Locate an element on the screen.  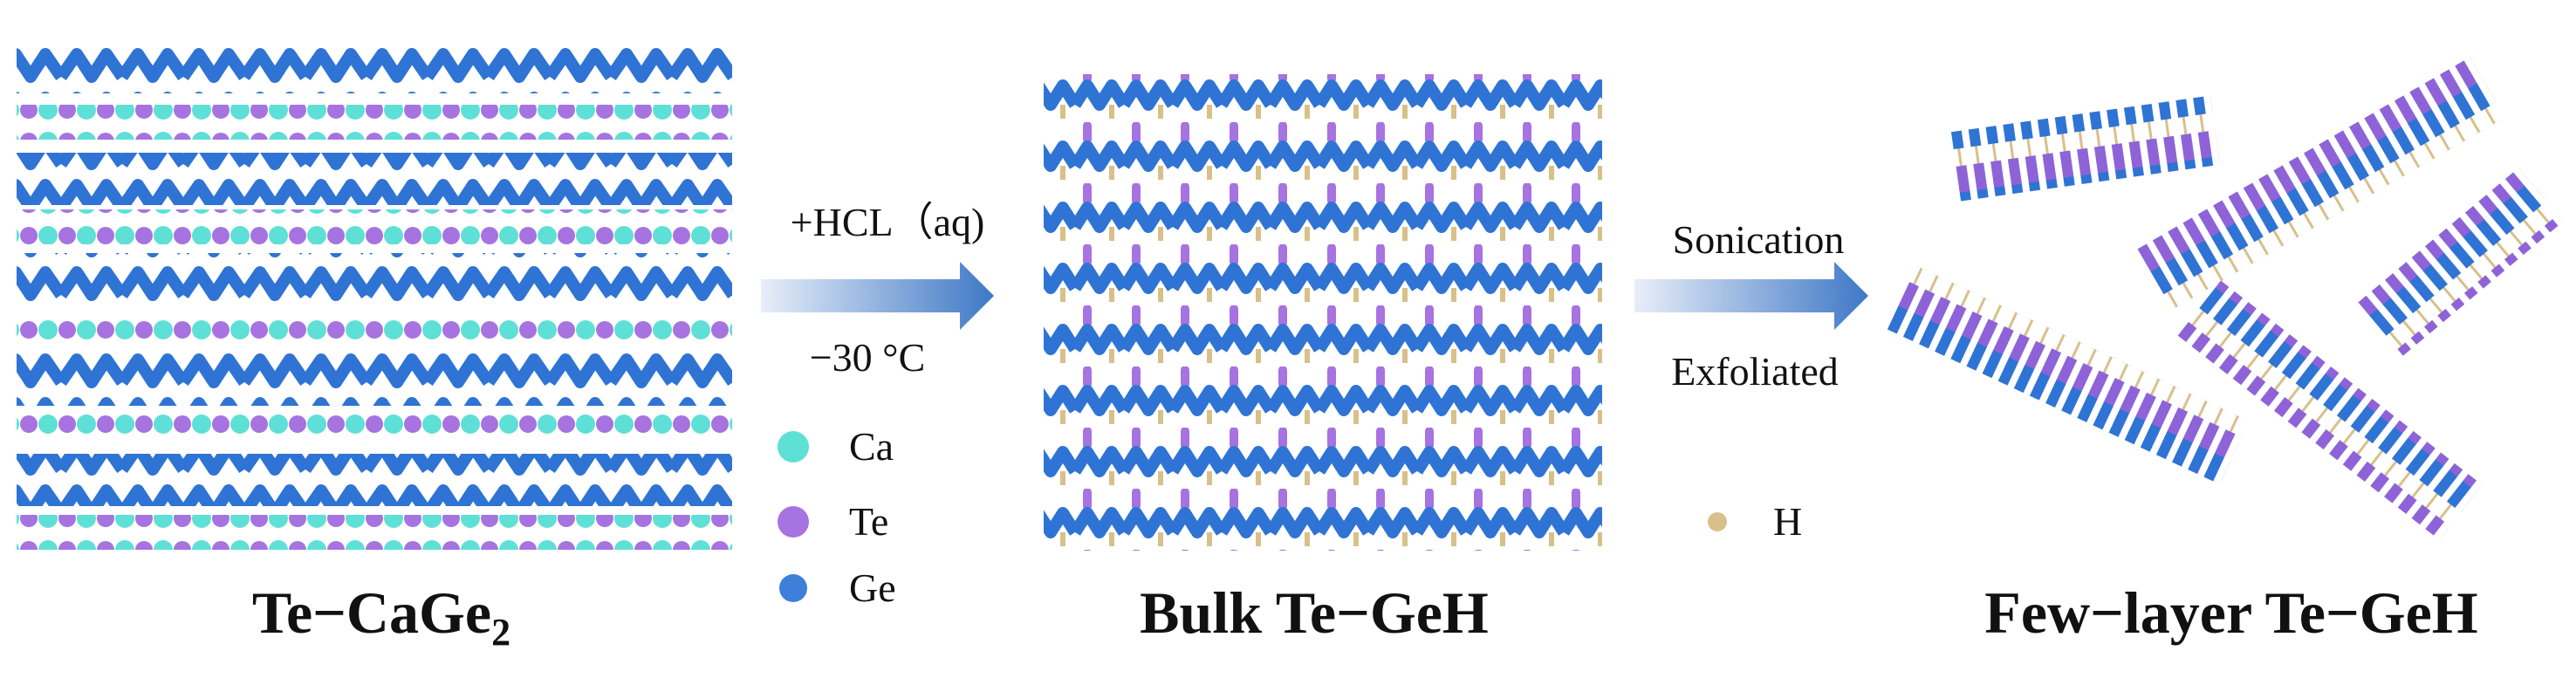
panel-title: Te−CaGe2 is located at coordinates (381, 616).